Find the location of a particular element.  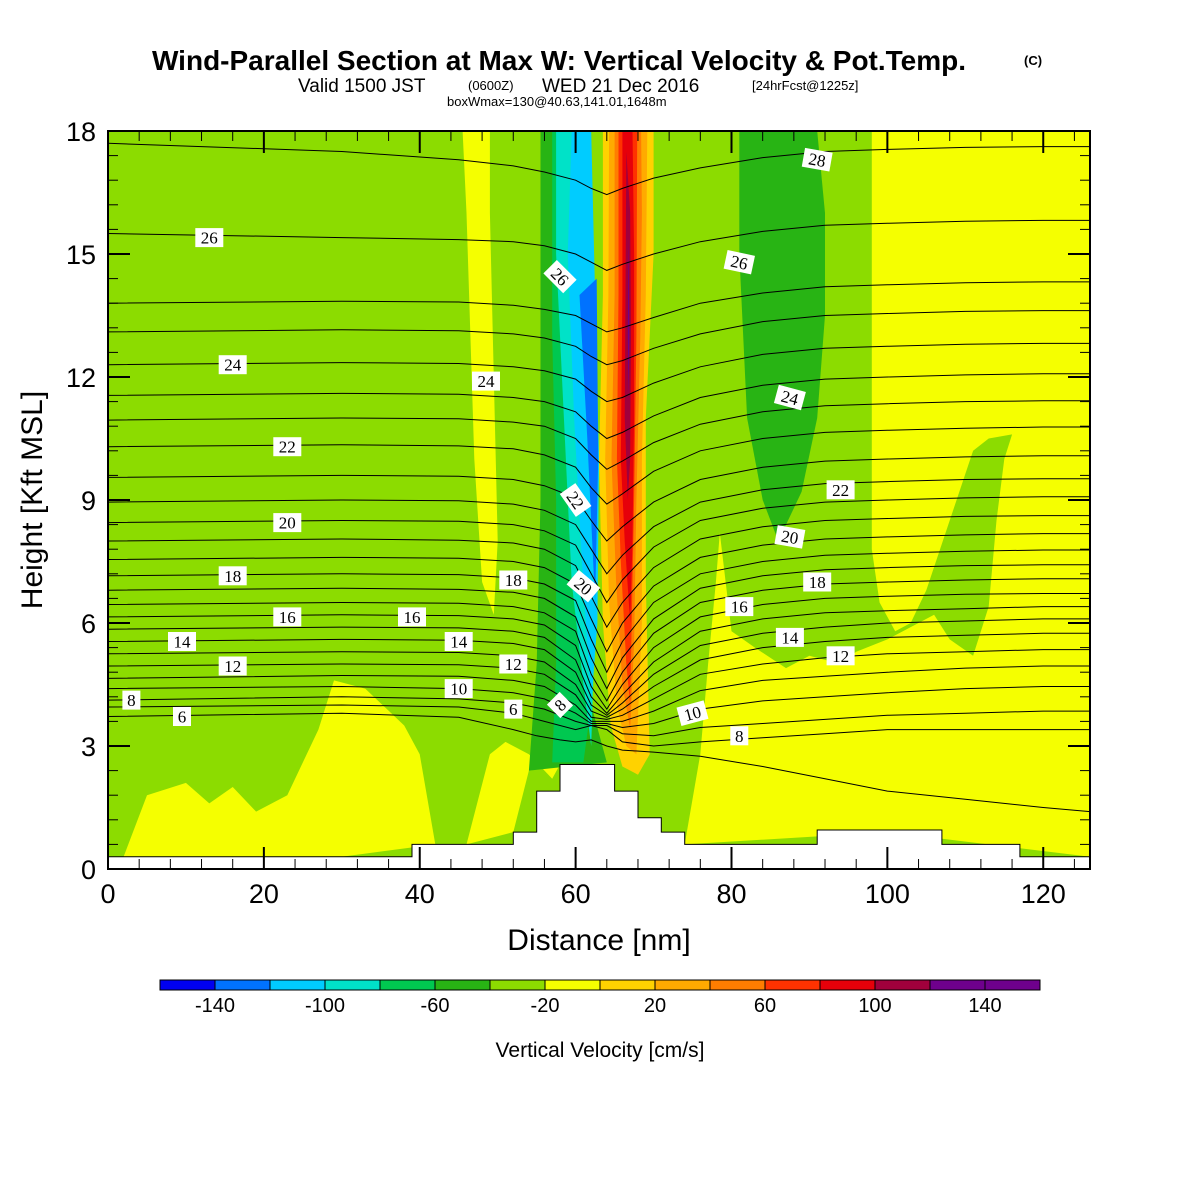

theta-label-9: 26 is located at coordinates (209, 238).